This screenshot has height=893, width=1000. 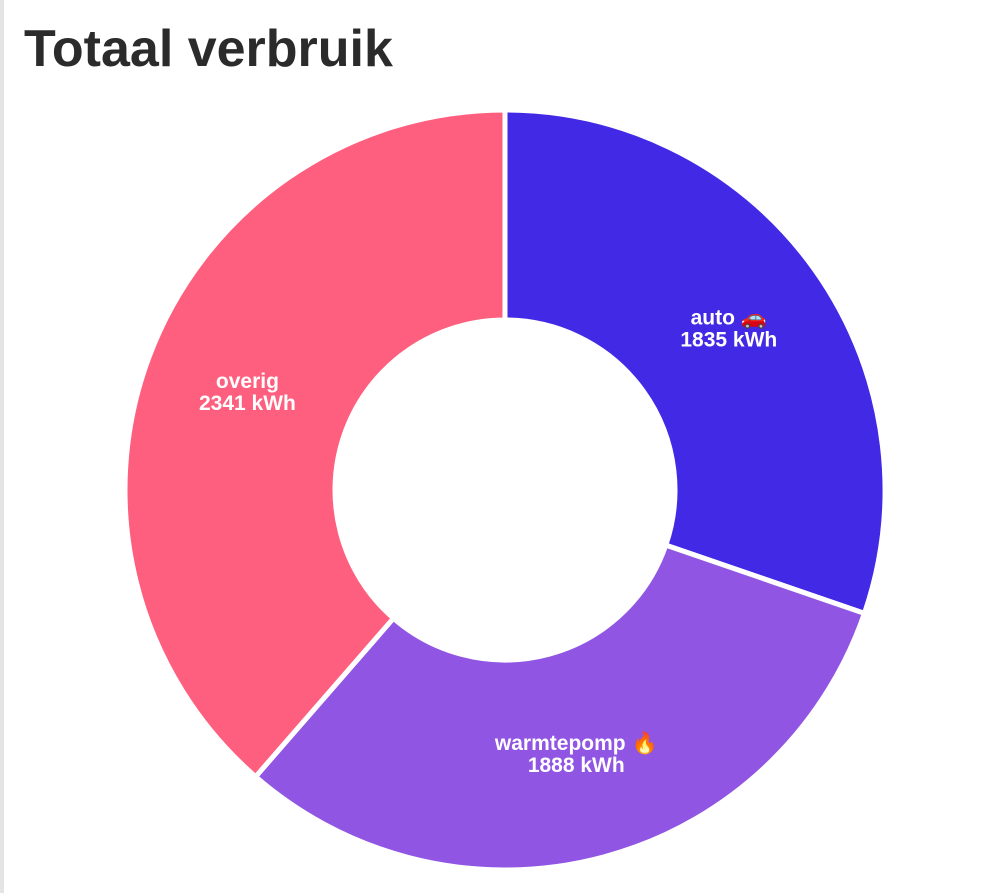 I want to click on left-border, so click(x=2, y=446).